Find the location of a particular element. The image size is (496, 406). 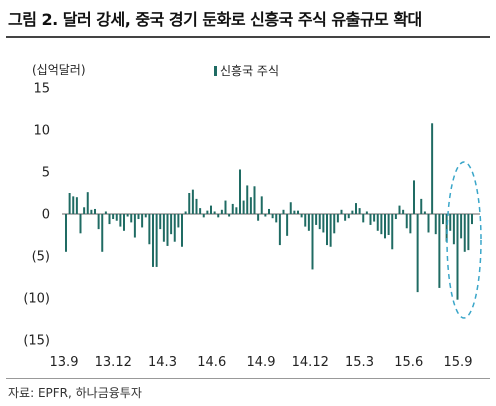

source-divider is located at coordinates (248, 378).